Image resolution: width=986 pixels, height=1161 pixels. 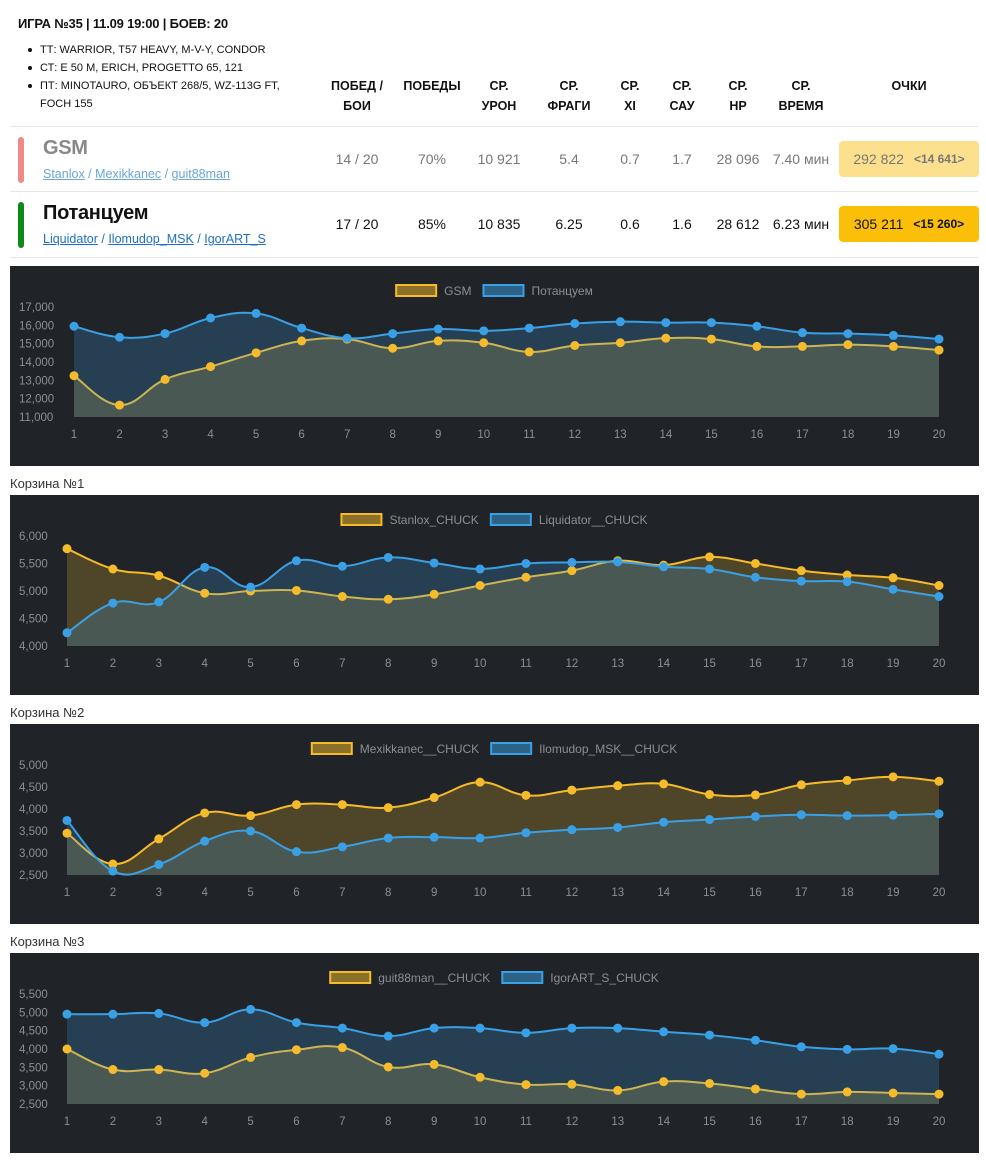 I want to click on y-tick-label: 5,000, so click(x=33, y=592).